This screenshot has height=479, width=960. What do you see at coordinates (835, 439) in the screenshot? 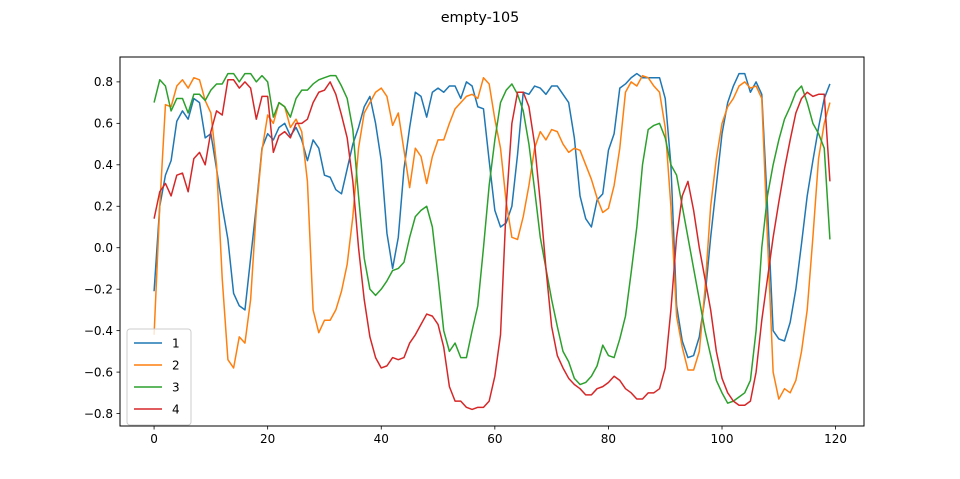
I see `x-tick-label: 120` at bounding box center [835, 439].